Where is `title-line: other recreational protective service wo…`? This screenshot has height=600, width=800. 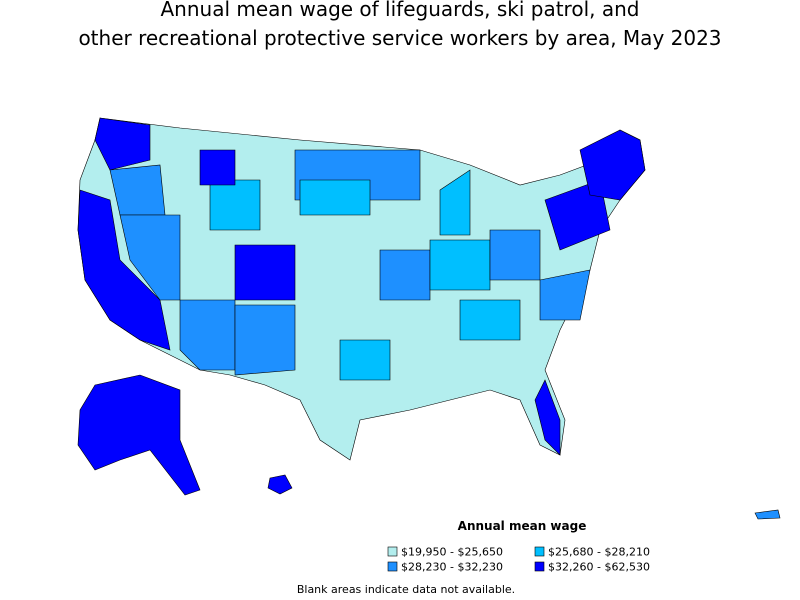
title-line: other recreational protective service wo… is located at coordinates (399, 38).